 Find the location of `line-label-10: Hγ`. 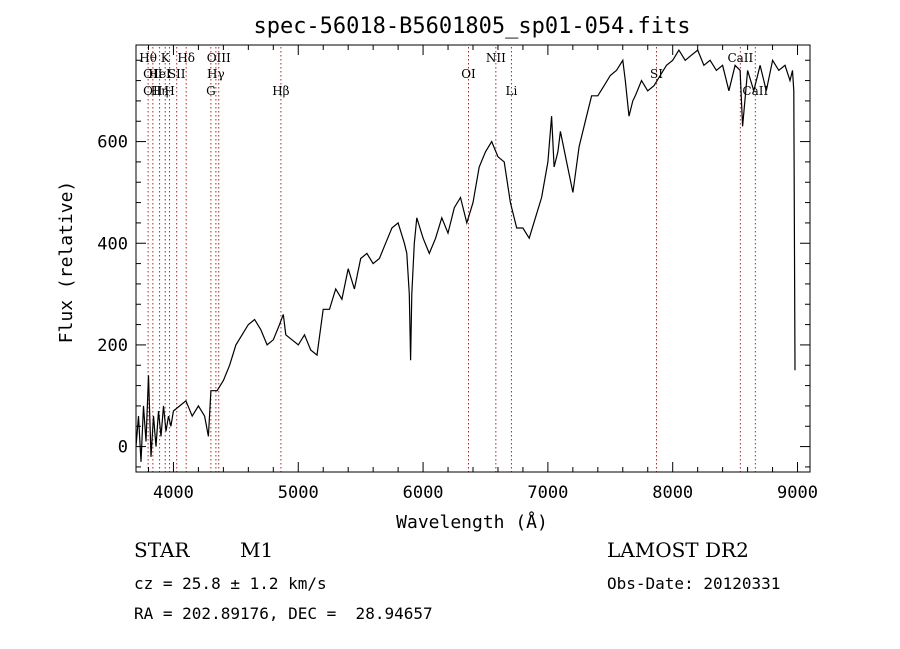

line-label-10: Hγ is located at coordinates (216, 74).